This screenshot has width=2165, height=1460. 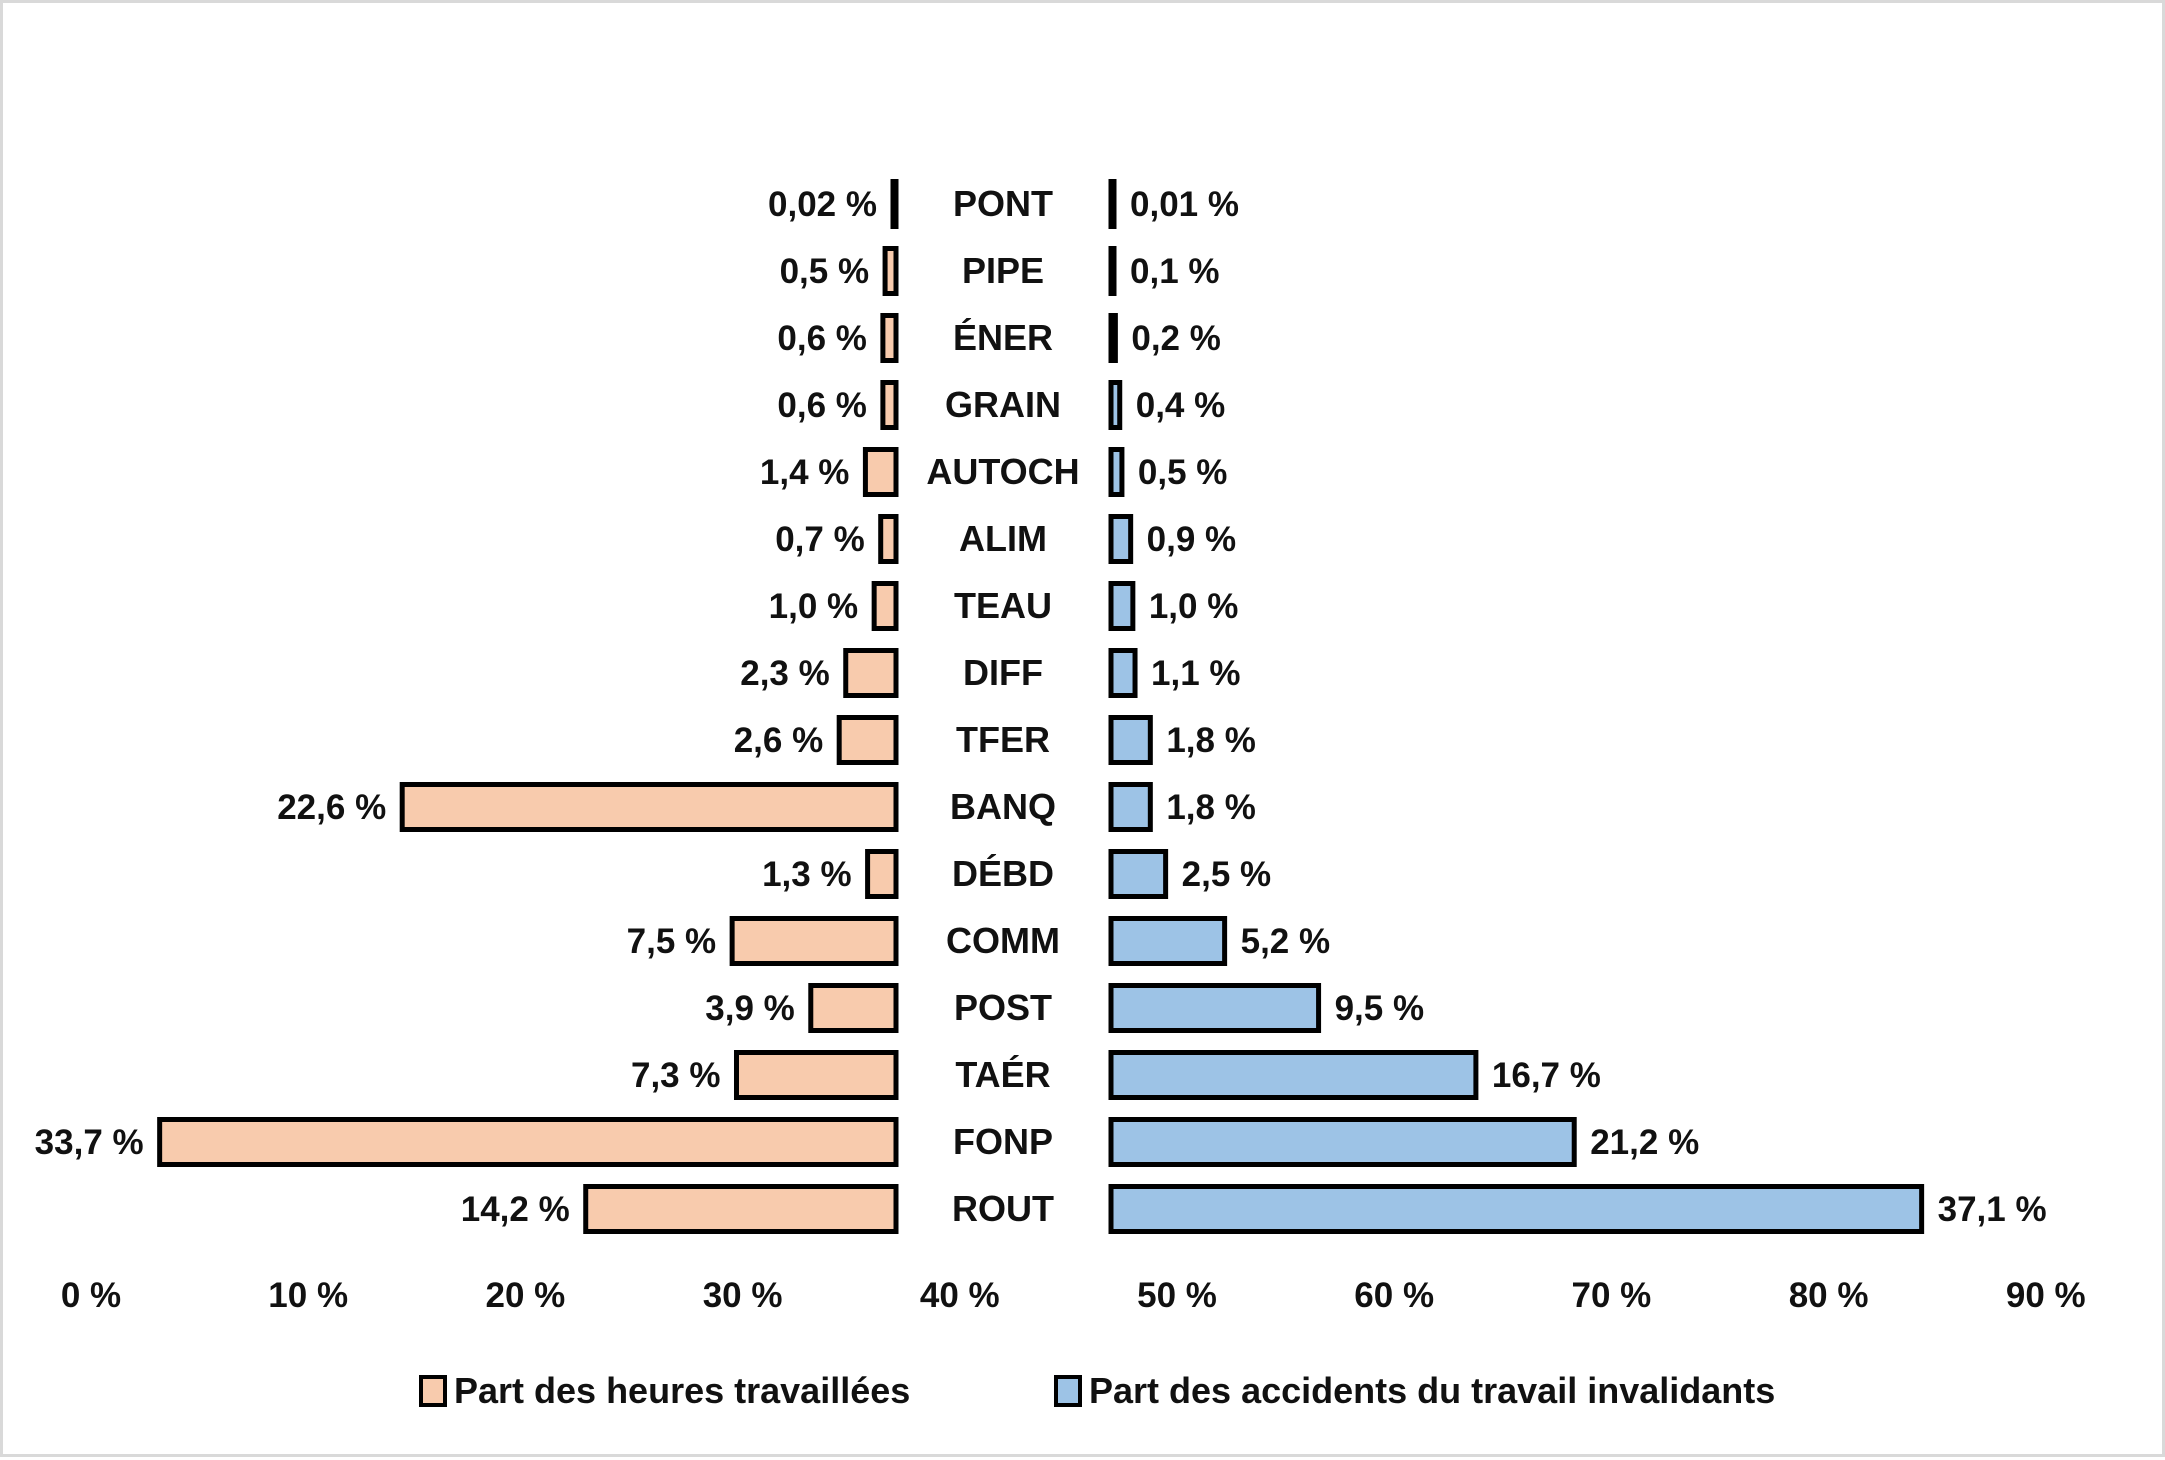 I want to click on category-label: FONP, so click(x=1003, y=1141).